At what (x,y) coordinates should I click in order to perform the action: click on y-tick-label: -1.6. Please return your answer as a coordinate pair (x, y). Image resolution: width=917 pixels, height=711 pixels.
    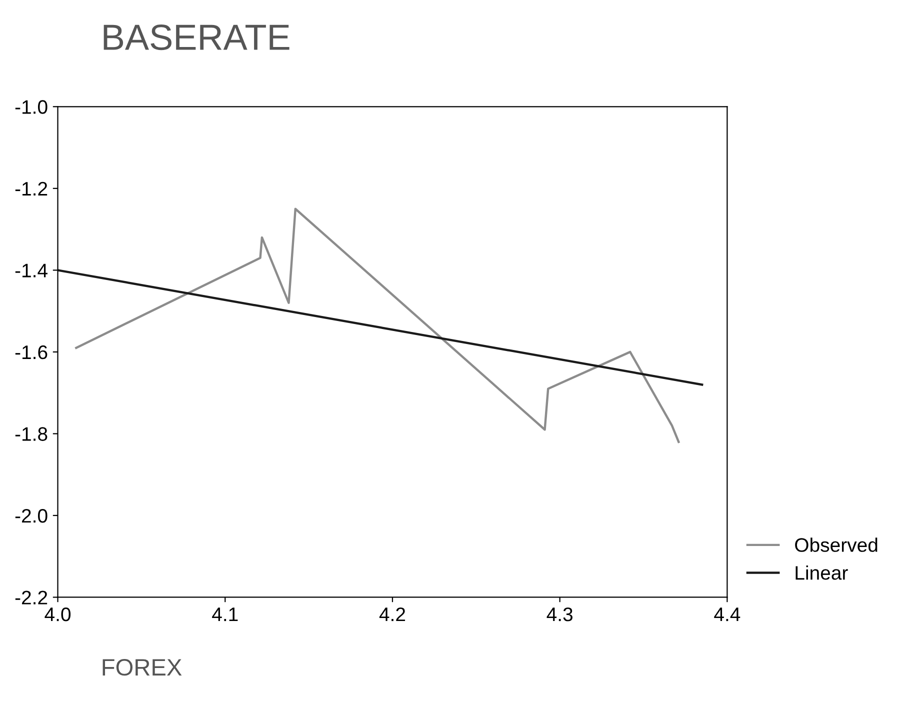
    Looking at the image, I should click on (31, 352).